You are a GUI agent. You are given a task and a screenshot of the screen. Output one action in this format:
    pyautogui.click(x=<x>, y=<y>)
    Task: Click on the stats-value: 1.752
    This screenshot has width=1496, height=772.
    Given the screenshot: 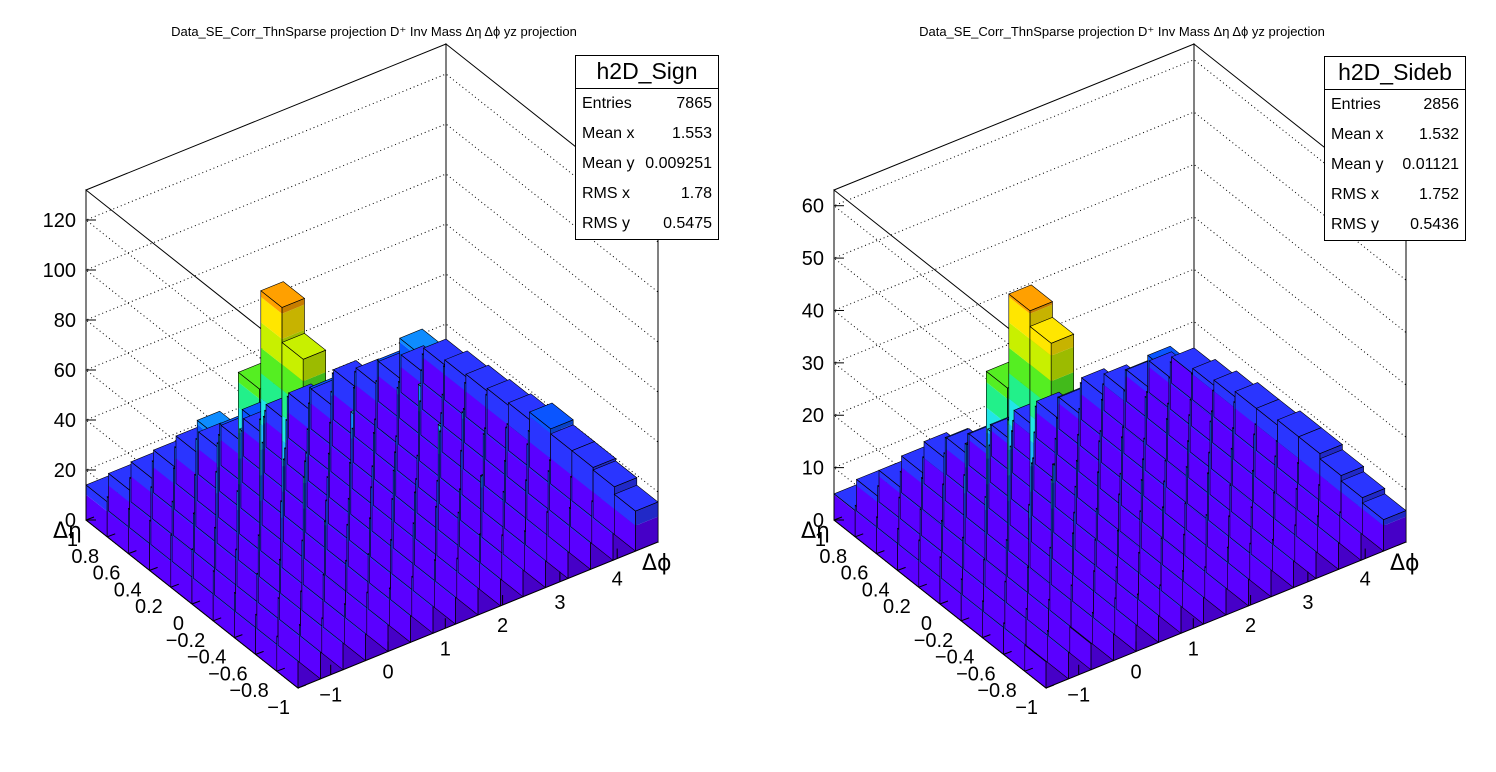 What is the action you would take?
    pyautogui.click(x=1438, y=194)
    